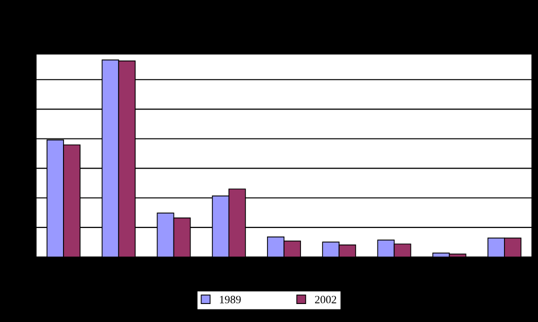 The width and height of the screenshot is (538, 322). I want to click on legend-label: 1989, so click(230, 300).